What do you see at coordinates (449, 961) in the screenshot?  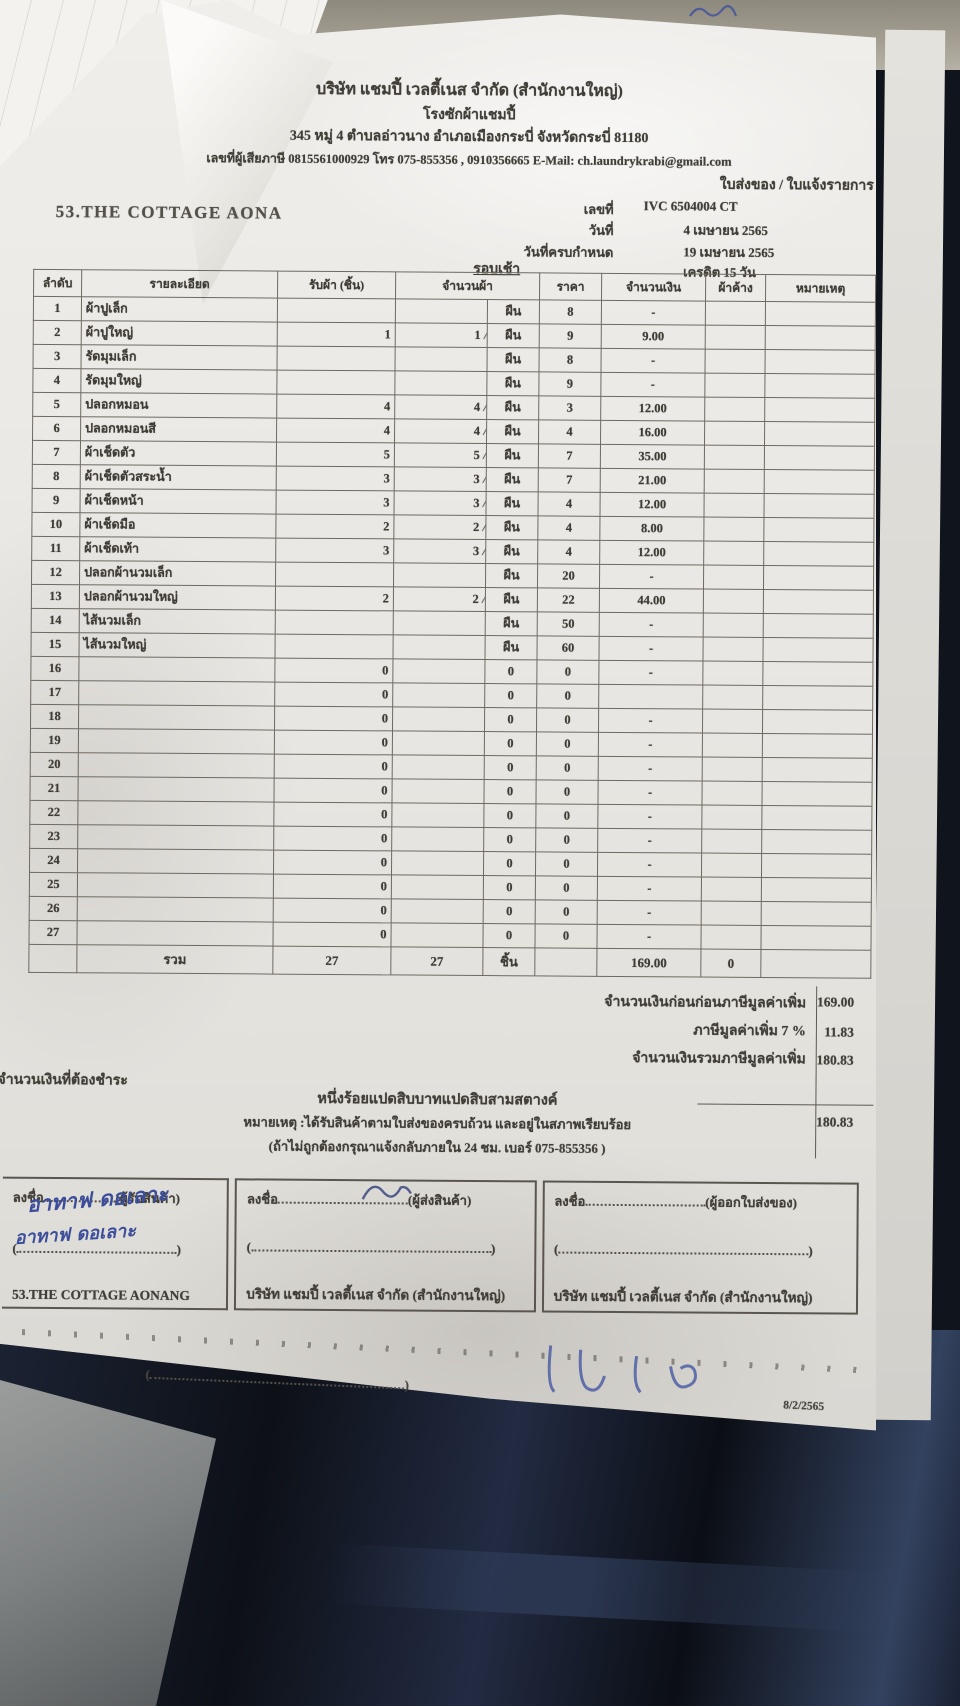 I see `table-total-row: รวม 27 27 ชิ้น 169.00 0` at bounding box center [449, 961].